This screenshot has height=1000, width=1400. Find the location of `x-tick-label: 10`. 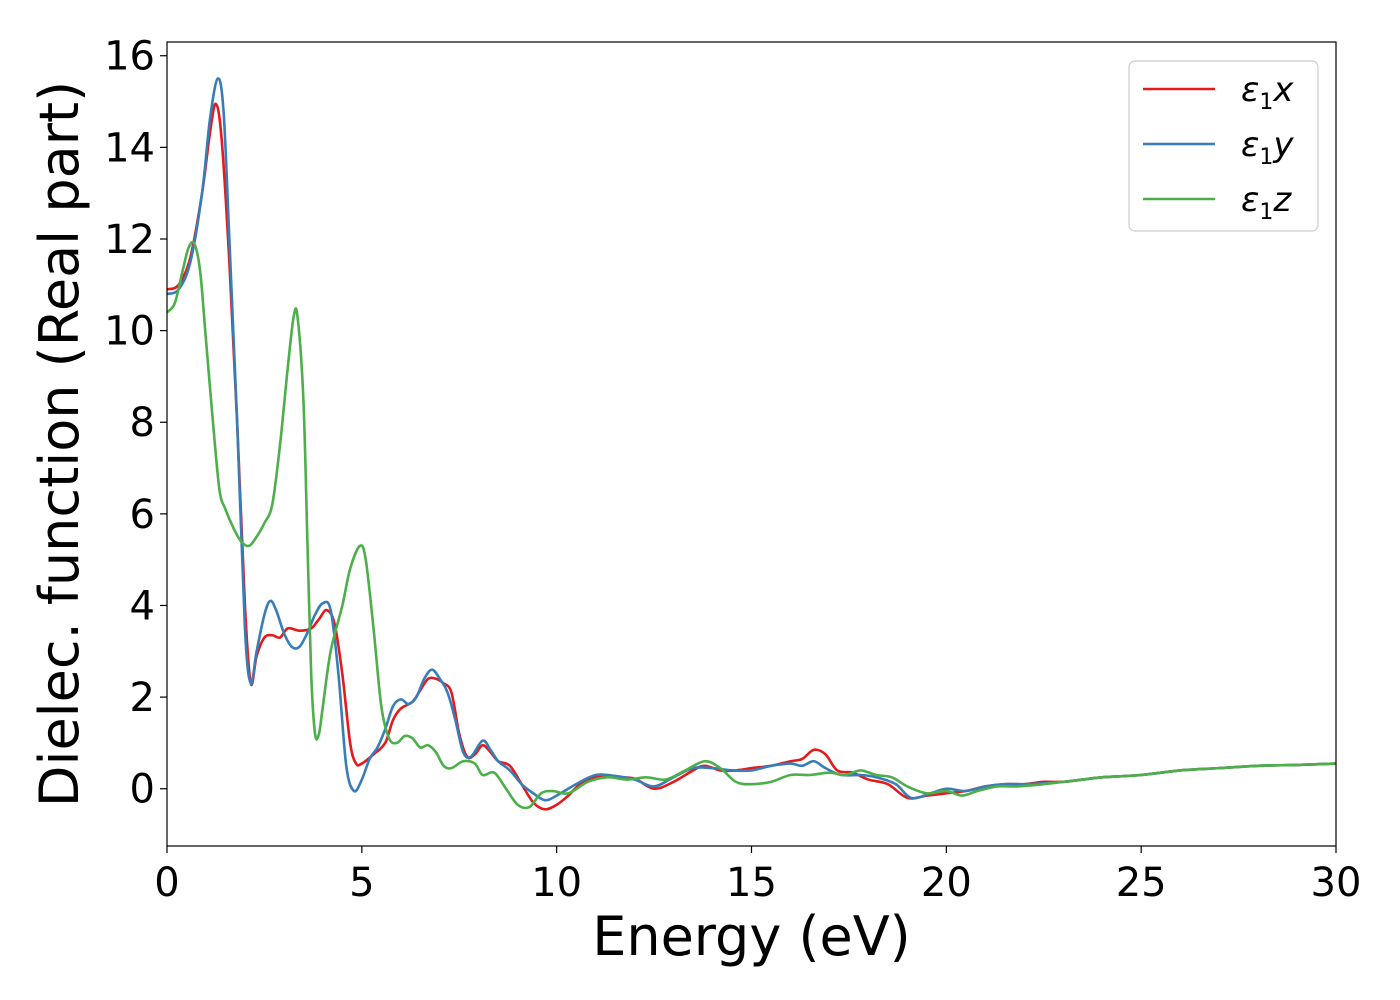

x-tick-label: 10 is located at coordinates (556, 883).